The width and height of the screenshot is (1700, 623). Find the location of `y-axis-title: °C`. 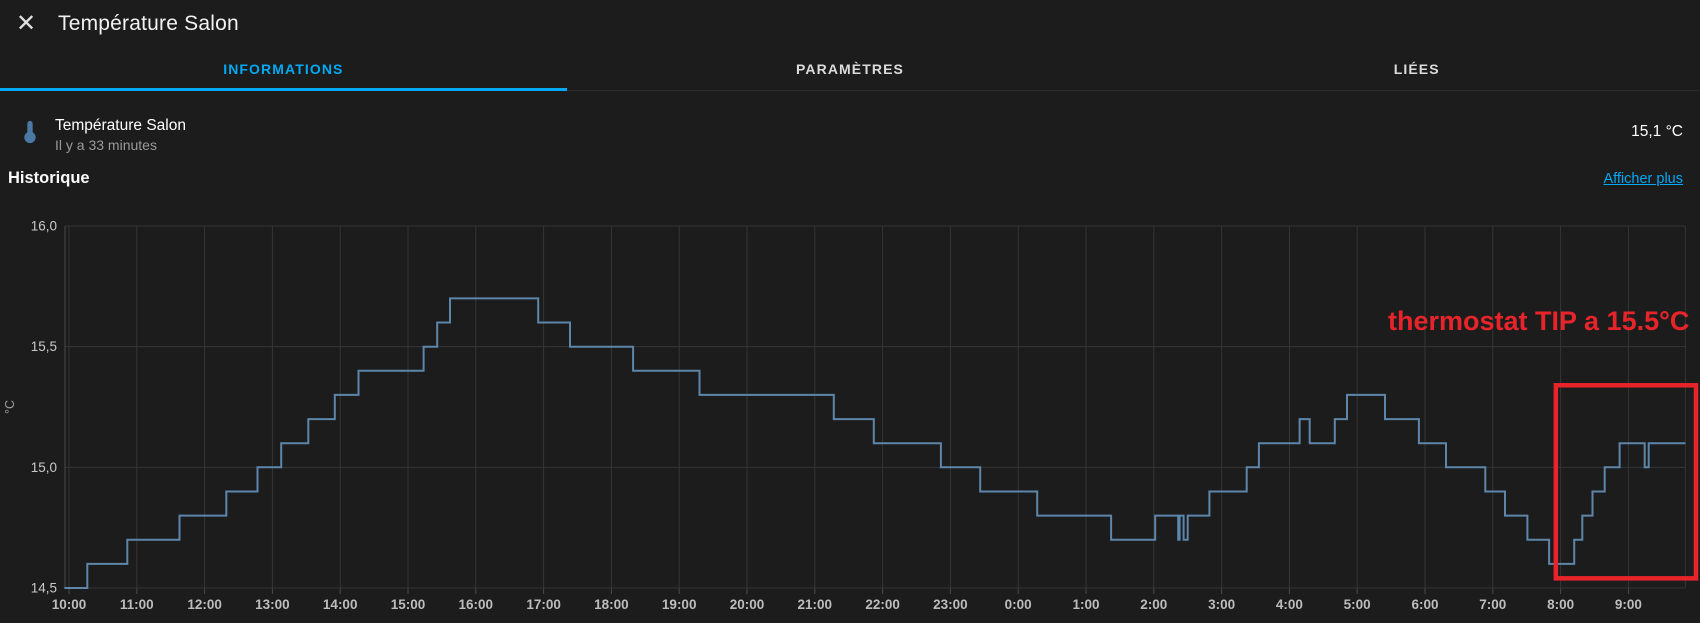

y-axis-title: °C is located at coordinates (10, 407).